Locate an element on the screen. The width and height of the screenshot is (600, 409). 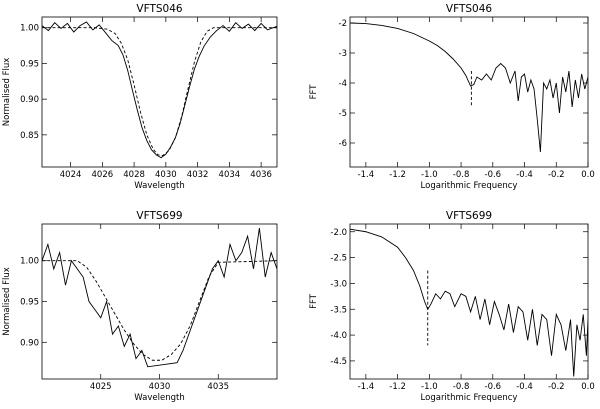
y-tick-label: 0.85 is located at coordinates (29, 136).